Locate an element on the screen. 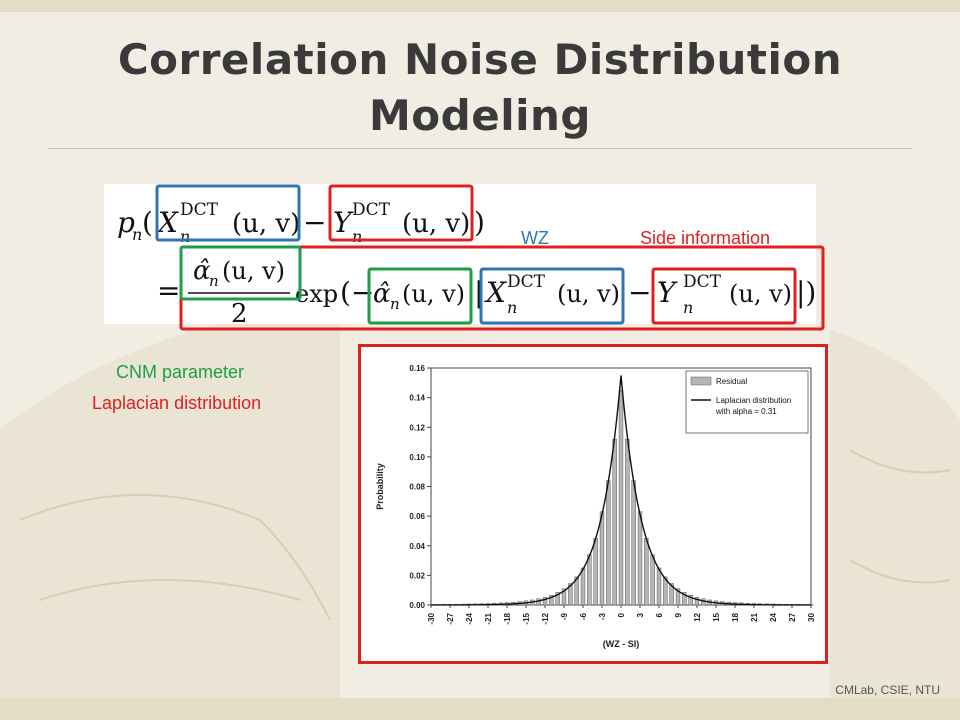  eq-alpha1-sub: n is located at coordinates (214, 281).